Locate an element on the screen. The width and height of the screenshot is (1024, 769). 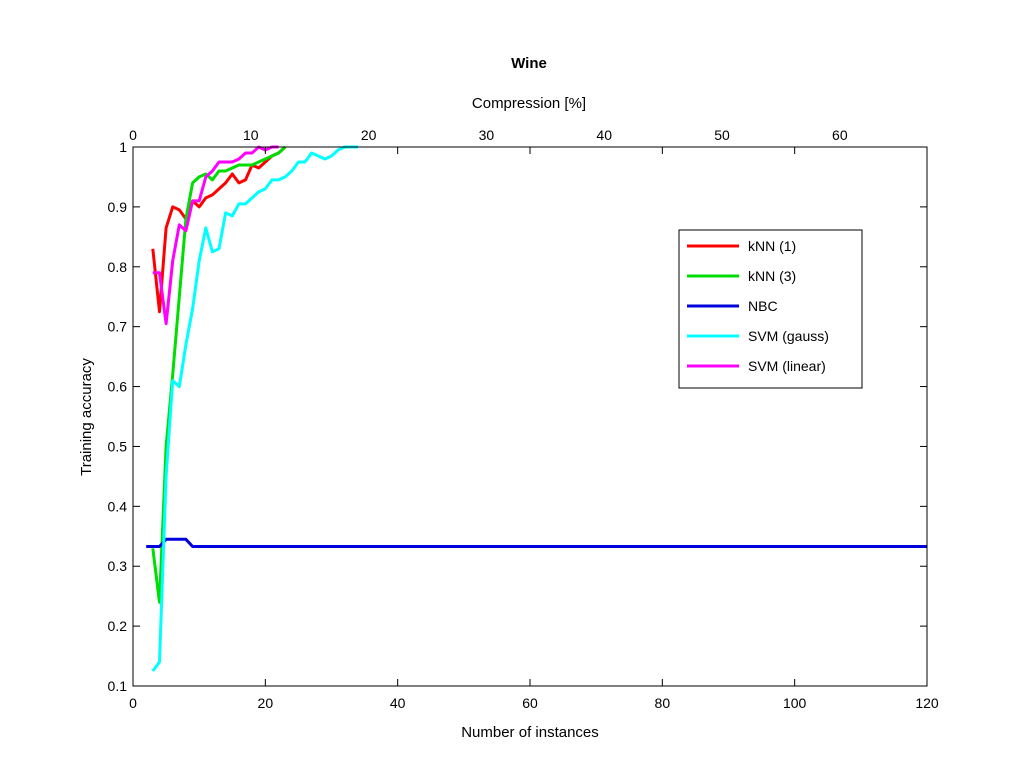
x-tick-label: 0 is located at coordinates (133, 703).